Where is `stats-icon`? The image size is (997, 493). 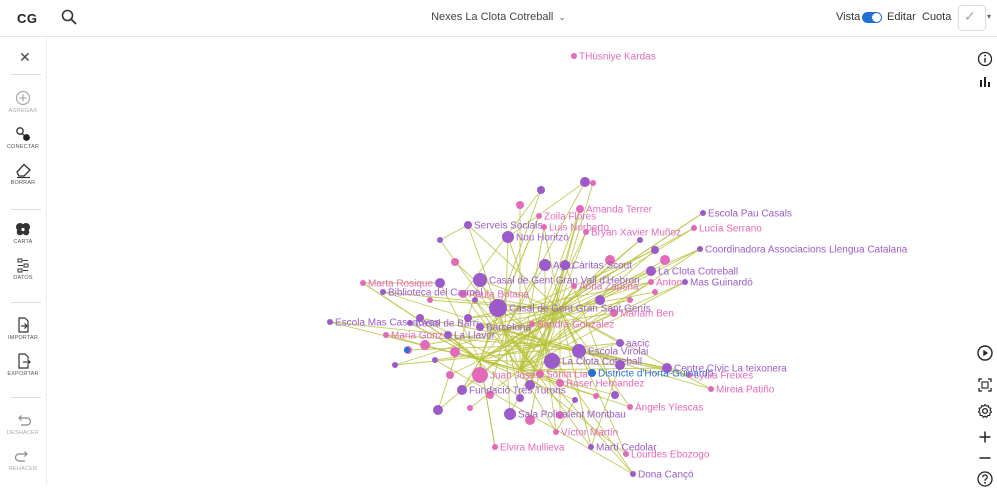 stats-icon is located at coordinates (985, 82).